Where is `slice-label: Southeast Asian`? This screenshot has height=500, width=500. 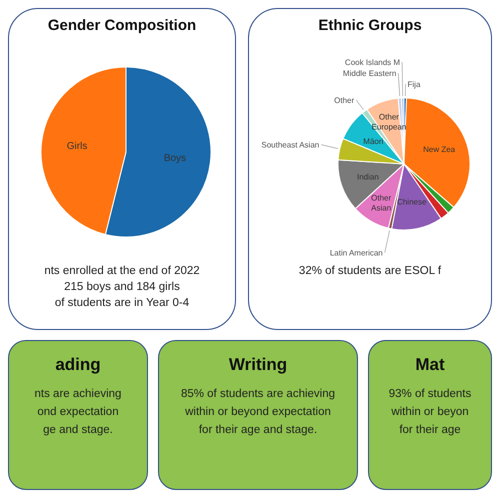 slice-label: Southeast Asian is located at coordinates (290, 145).